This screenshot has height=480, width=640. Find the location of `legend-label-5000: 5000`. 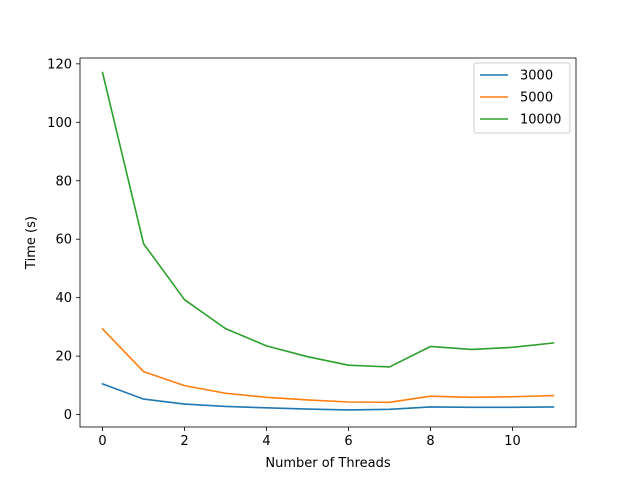

legend-label-5000: 5000 is located at coordinates (536, 98).